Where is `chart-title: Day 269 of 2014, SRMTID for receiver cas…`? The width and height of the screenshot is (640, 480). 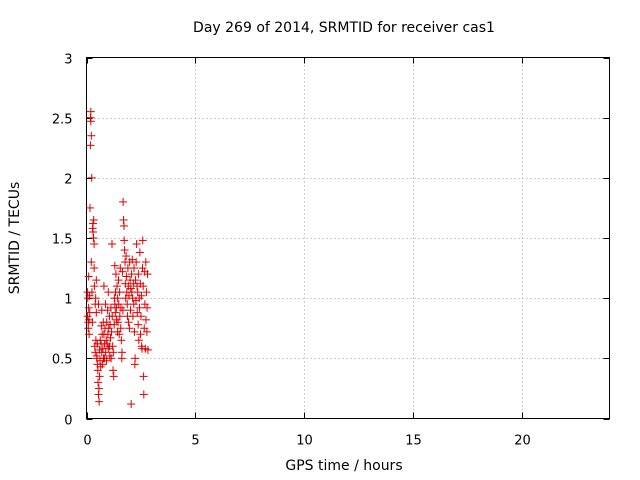
chart-title: Day 269 of 2014, SRMTID for receiver cas… is located at coordinates (344, 28).